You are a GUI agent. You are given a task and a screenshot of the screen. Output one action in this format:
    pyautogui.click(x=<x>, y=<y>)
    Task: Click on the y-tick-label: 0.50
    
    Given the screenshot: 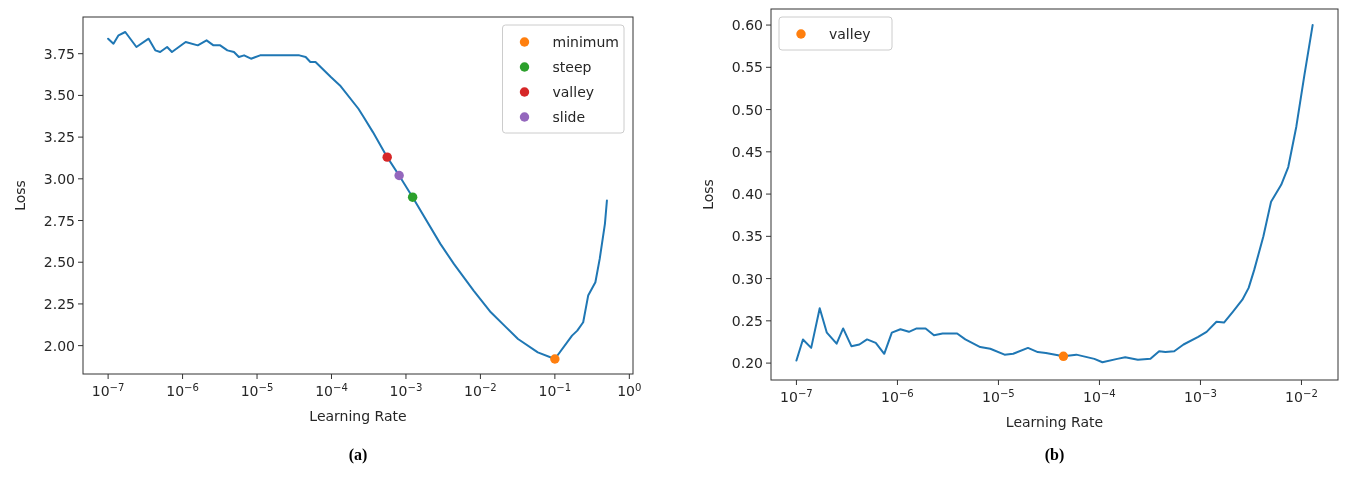 What is the action you would take?
    pyautogui.click(x=747, y=109)
    